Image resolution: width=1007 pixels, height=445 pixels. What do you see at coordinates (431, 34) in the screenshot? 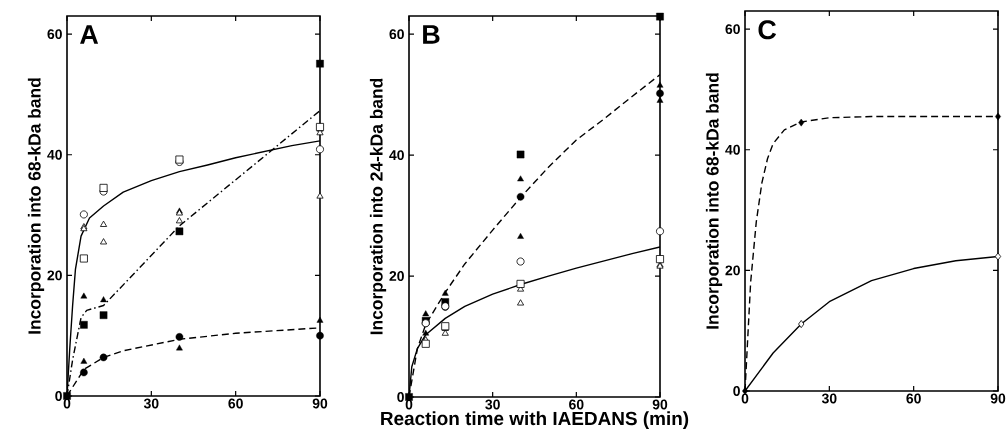
I see `chart-title: B` at bounding box center [431, 34].